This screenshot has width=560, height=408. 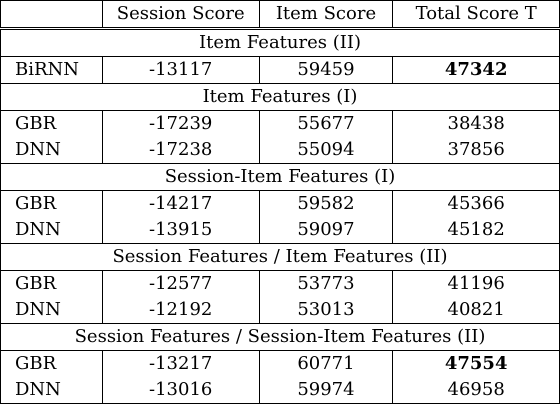 What do you see at coordinates (180, 230) in the screenshot?
I see `session-score-cell: -13915` at bounding box center [180, 230].